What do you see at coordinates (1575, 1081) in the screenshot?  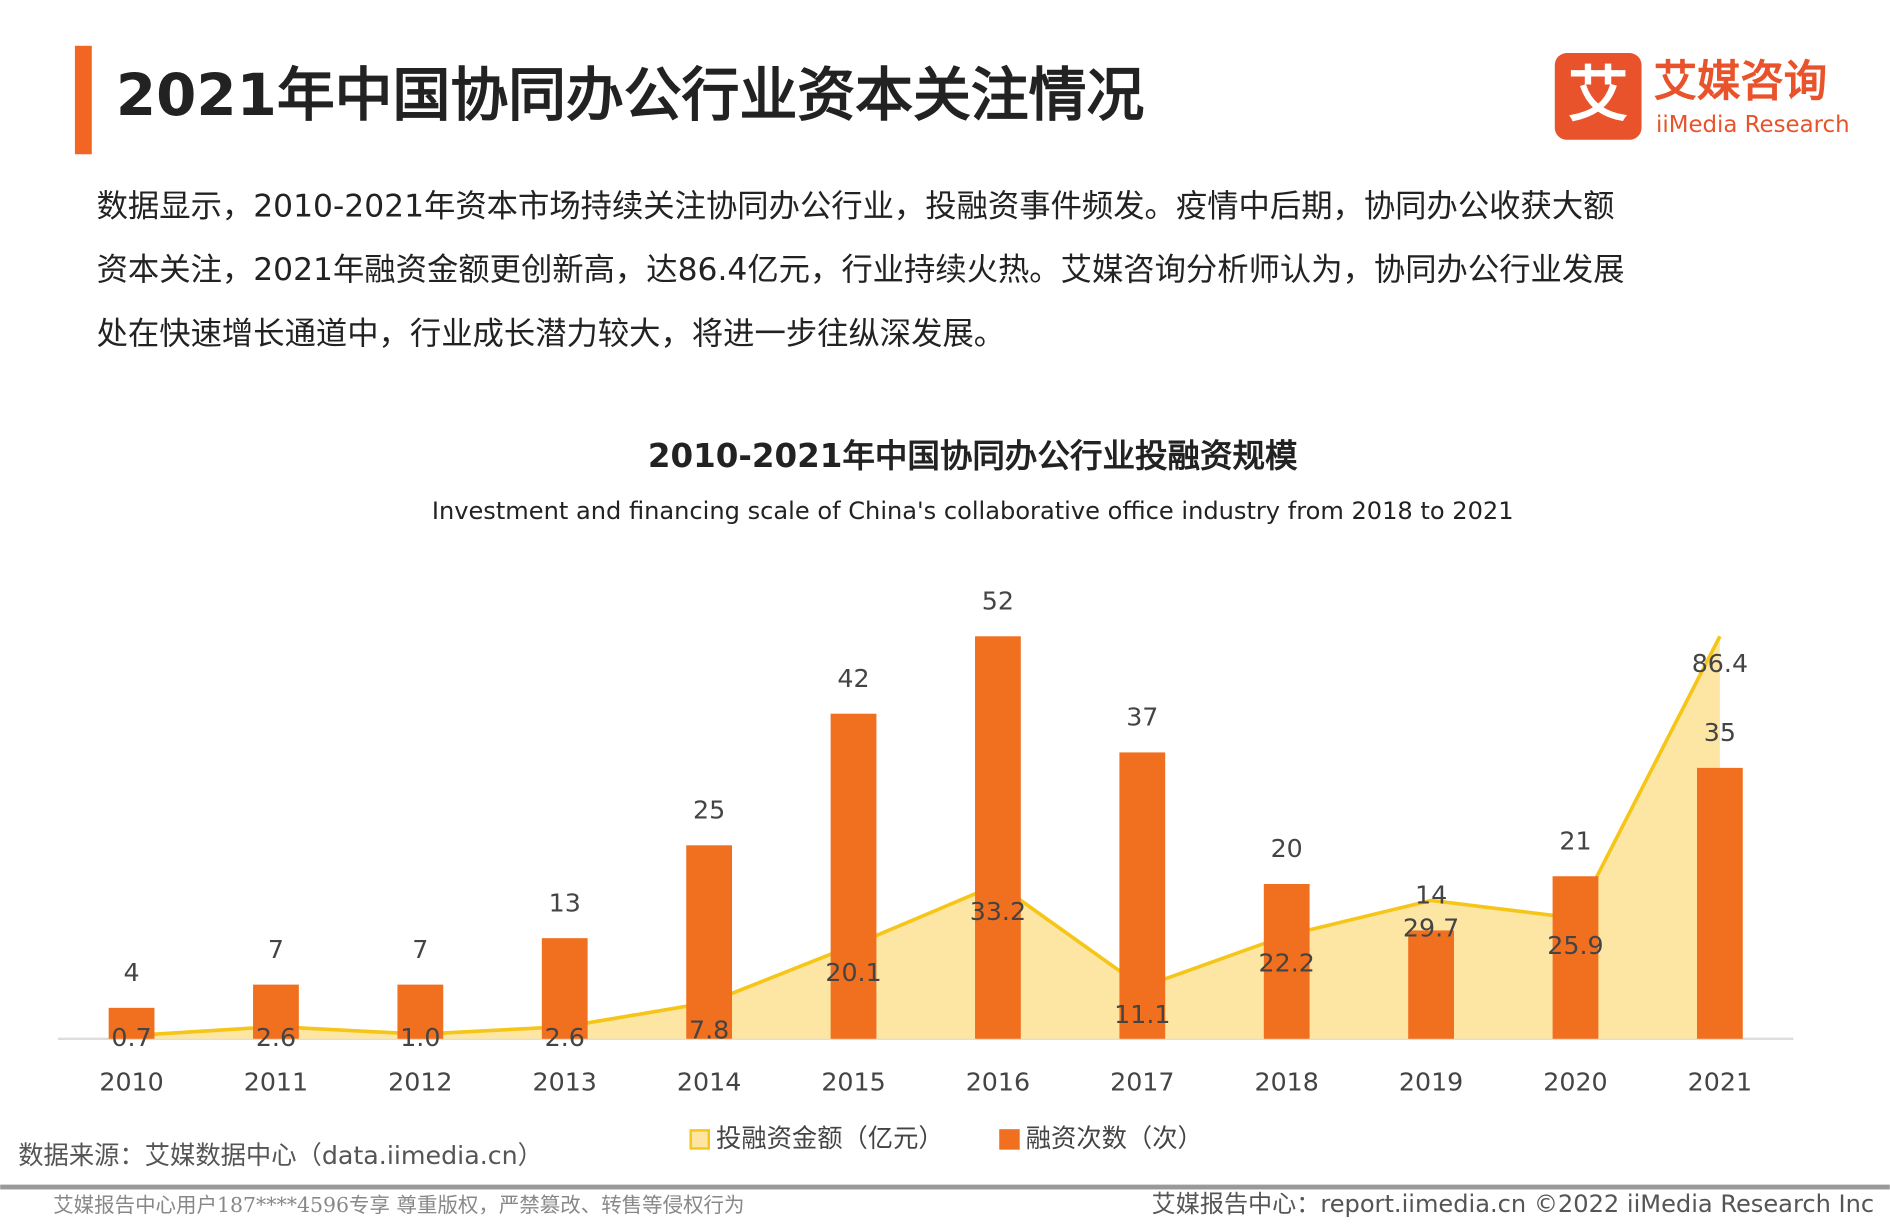 I see `x-tick-label: 2020` at bounding box center [1575, 1081].